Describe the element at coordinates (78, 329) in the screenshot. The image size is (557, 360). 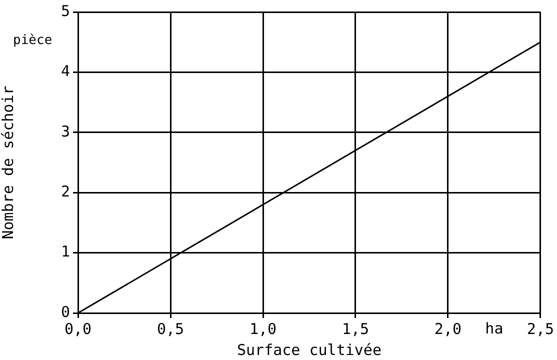
I see `x-tick-label: 0,0` at that location.